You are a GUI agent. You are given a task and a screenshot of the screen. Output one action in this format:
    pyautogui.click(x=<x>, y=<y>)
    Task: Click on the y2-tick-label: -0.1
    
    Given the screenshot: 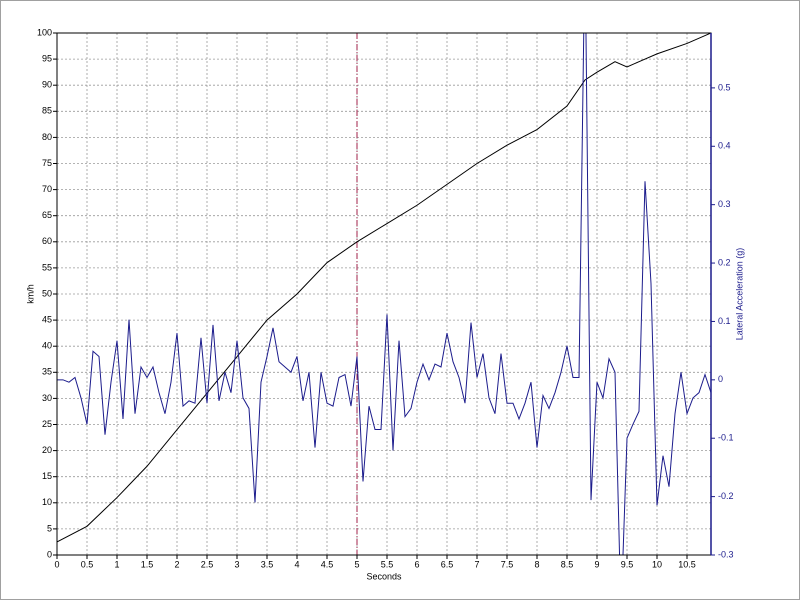 What is the action you would take?
    pyautogui.click(x=726, y=438)
    